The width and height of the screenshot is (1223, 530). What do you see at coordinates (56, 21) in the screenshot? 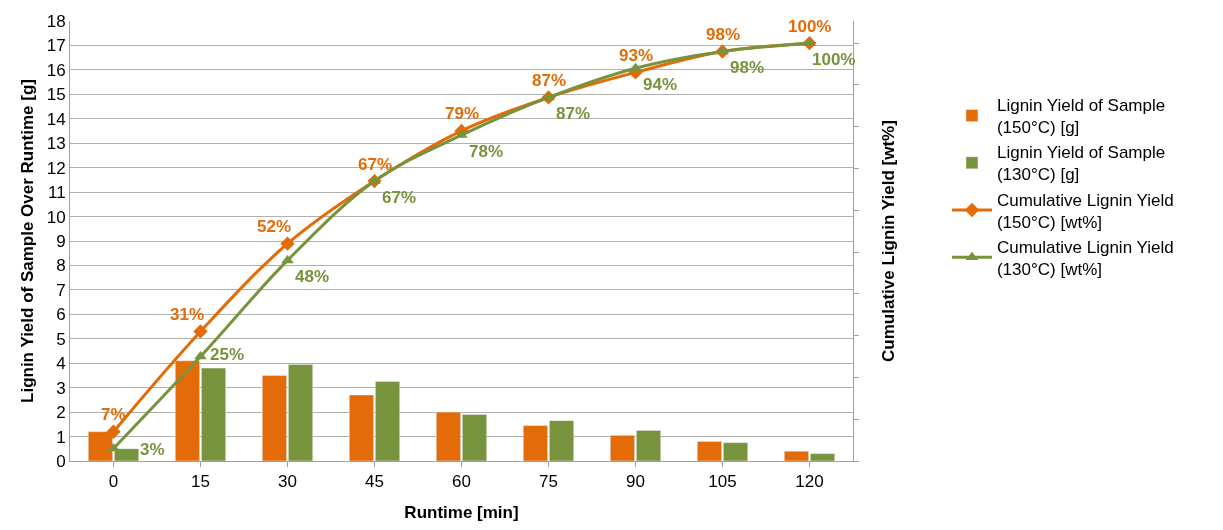
I see `y-tick-label: 18` at bounding box center [56, 21].